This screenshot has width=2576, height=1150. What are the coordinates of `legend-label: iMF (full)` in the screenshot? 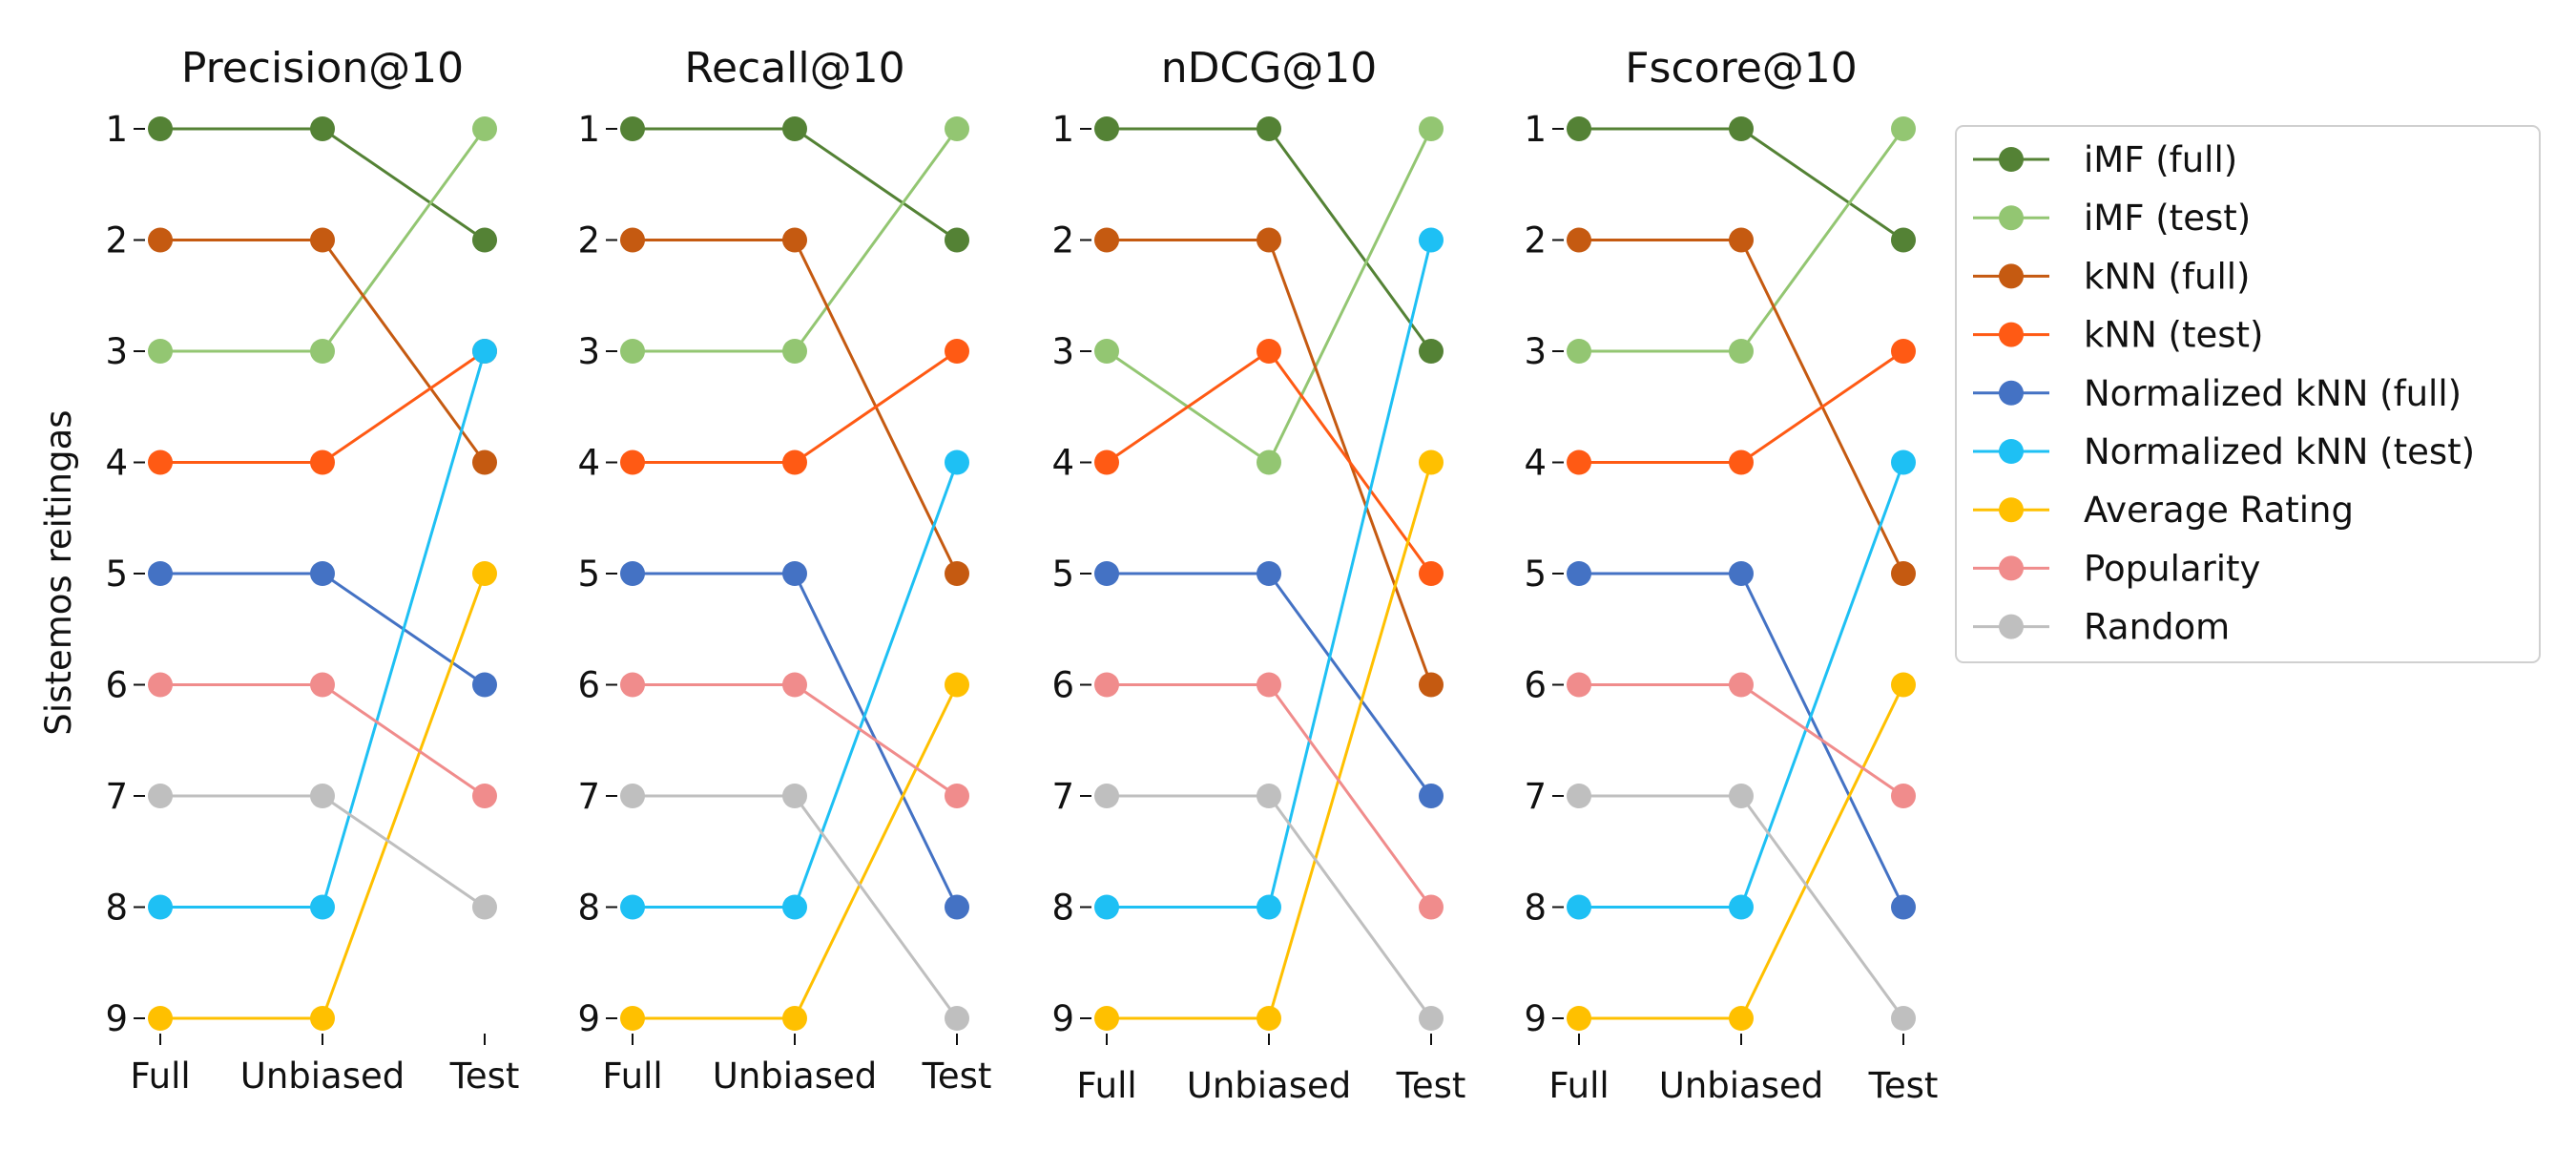 It's located at (2160, 159).